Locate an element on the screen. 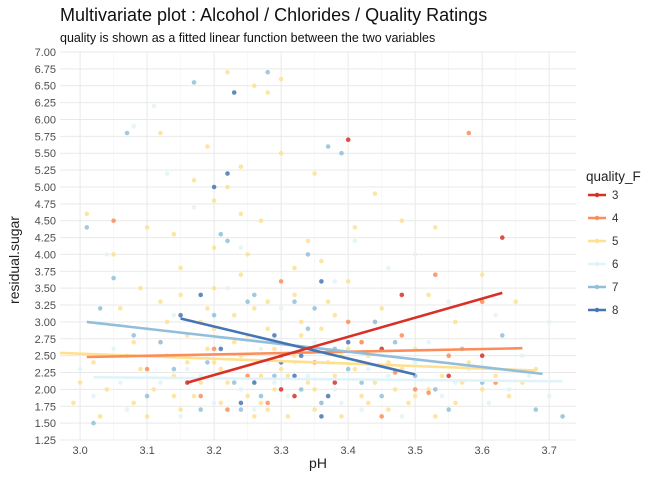 Image resolution: width=672 pixels, height=480 pixels. x-tick-label: 3.4 is located at coordinates (348, 451).